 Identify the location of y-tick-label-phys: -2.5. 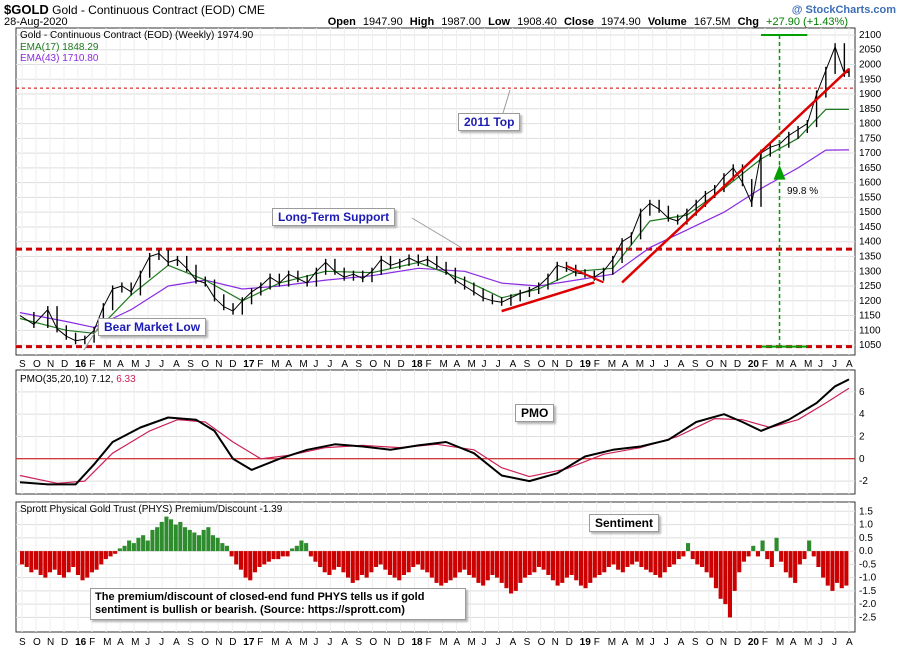
(868, 617).